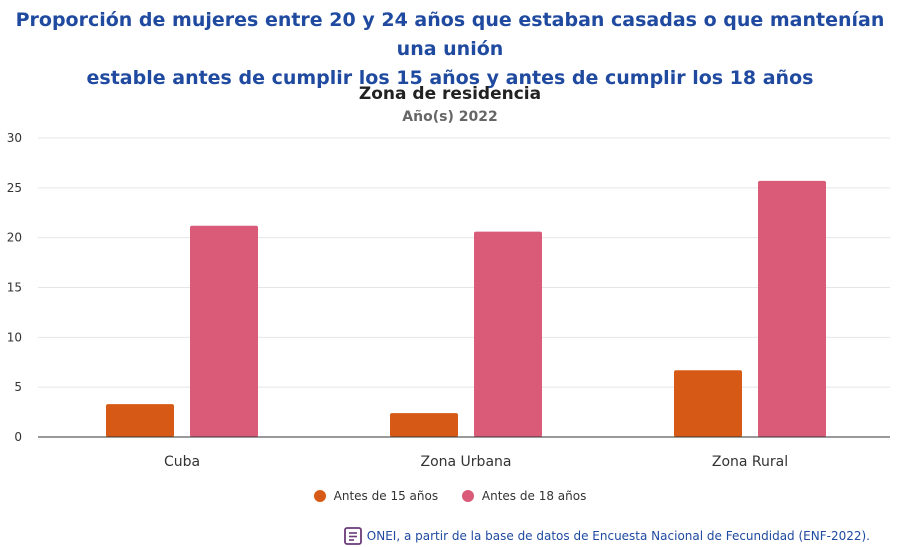 This screenshot has height=547, width=900. Describe the element at coordinates (534, 496) in the screenshot. I see `legend-label-antes-18: Antes de 18 años` at that location.